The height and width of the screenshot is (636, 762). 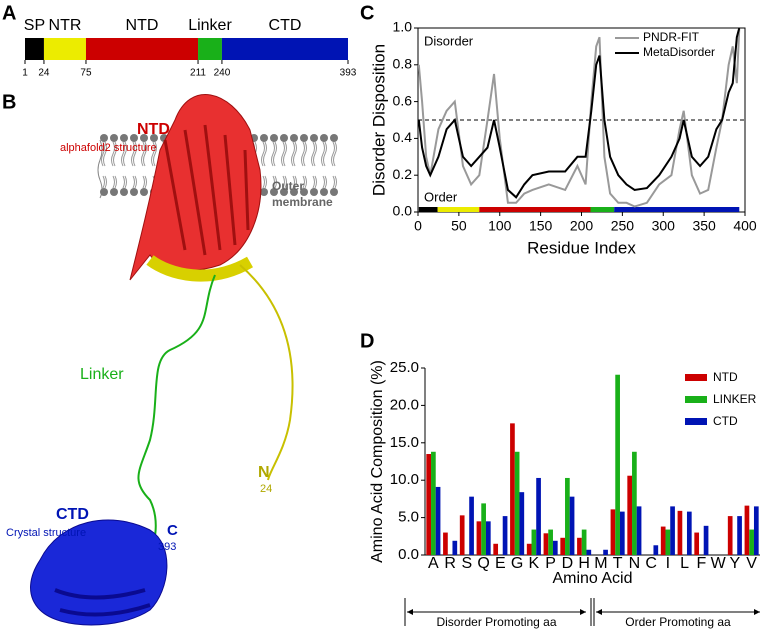 I want to click on group-label: Order Promoting aa, so click(x=678, y=622).